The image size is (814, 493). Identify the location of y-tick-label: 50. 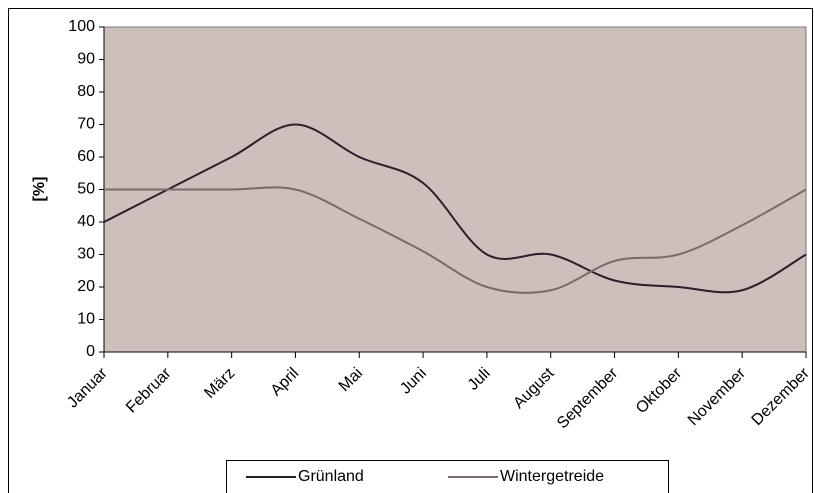
(86, 189).